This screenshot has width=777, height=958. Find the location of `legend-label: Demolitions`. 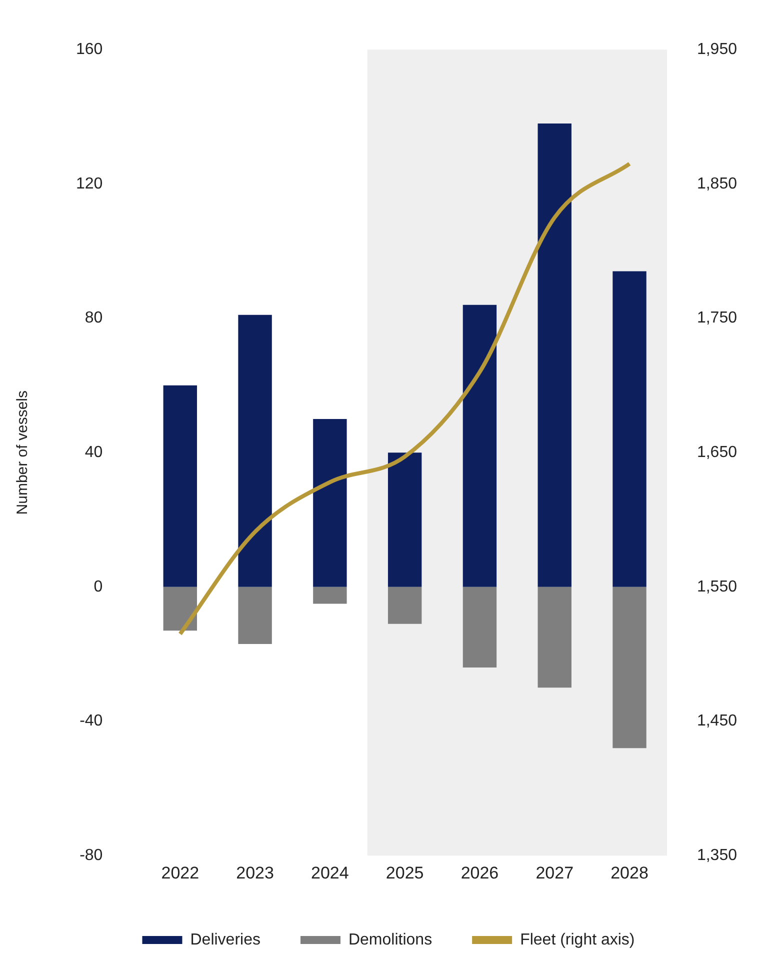

legend-label: Demolitions is located at coordinates (390, 939).